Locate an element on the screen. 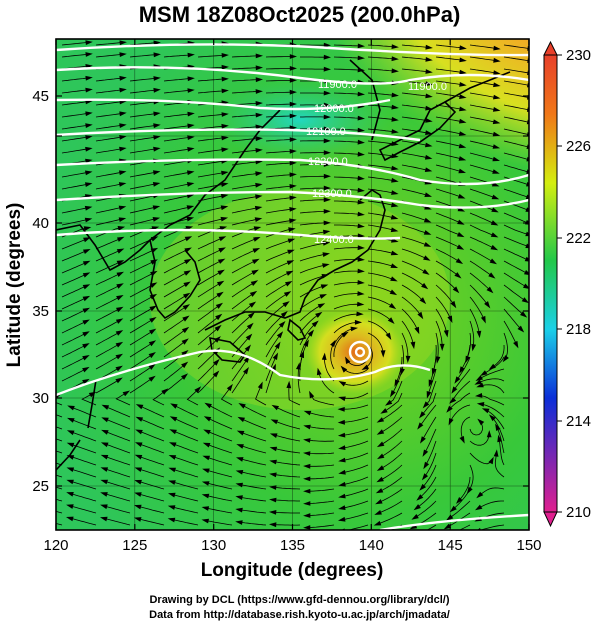 This screenshot has height=625, width=599. contour-label: 12200.0 is located at coordinates (328, 162).